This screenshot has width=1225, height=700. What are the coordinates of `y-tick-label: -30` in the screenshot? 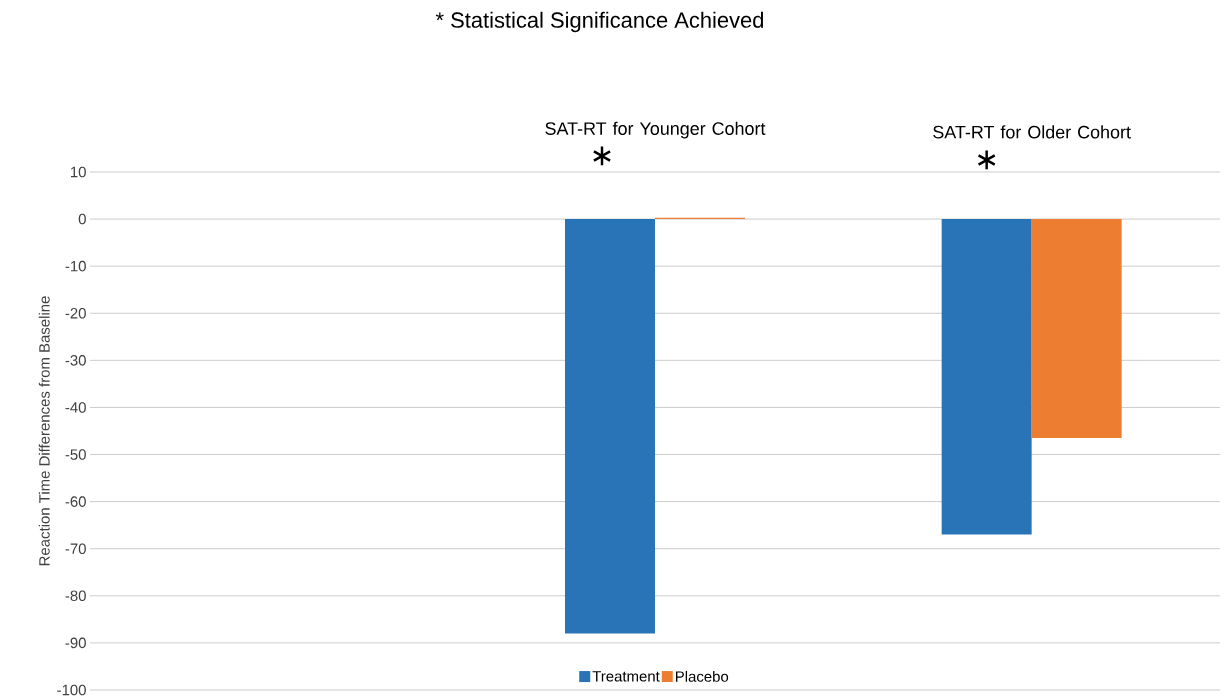 It's located at (75, 360).